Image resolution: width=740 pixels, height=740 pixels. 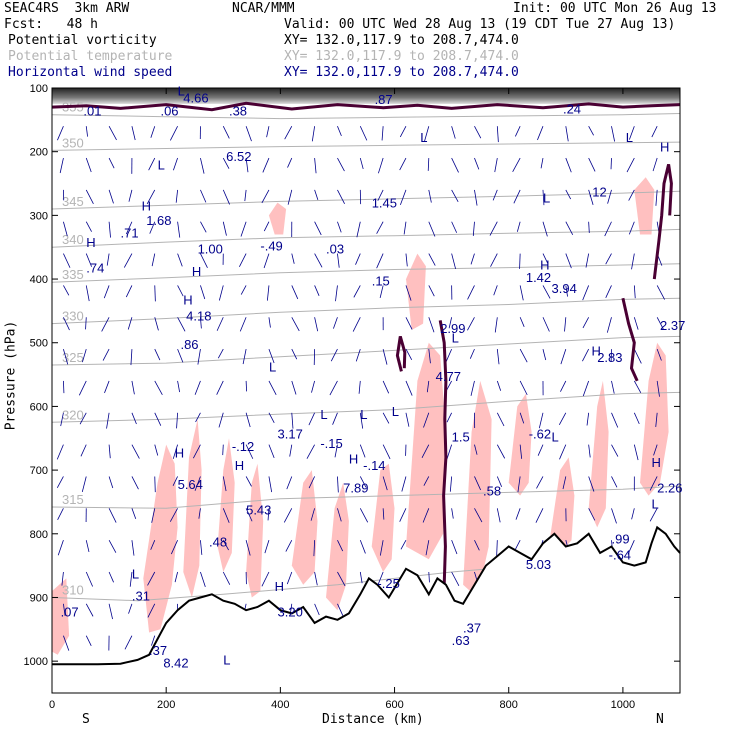 I want to click on extremum-label: 1.45, so click(x=384, y=203).